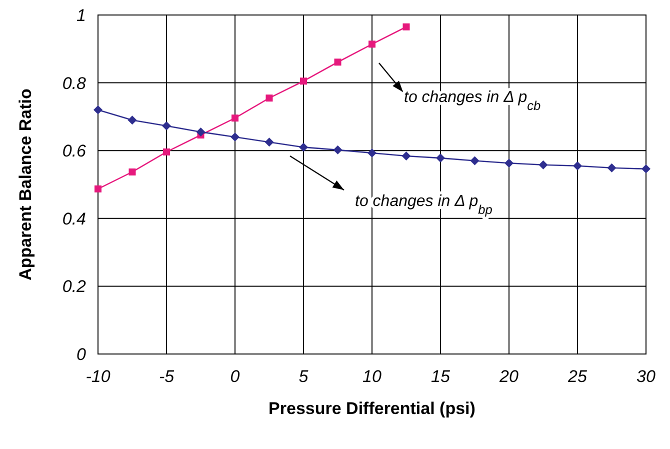 Image resolution: width=670 pixels, height=449 pixels. I want to click on x-tick-label: 30, so click(646, 376).